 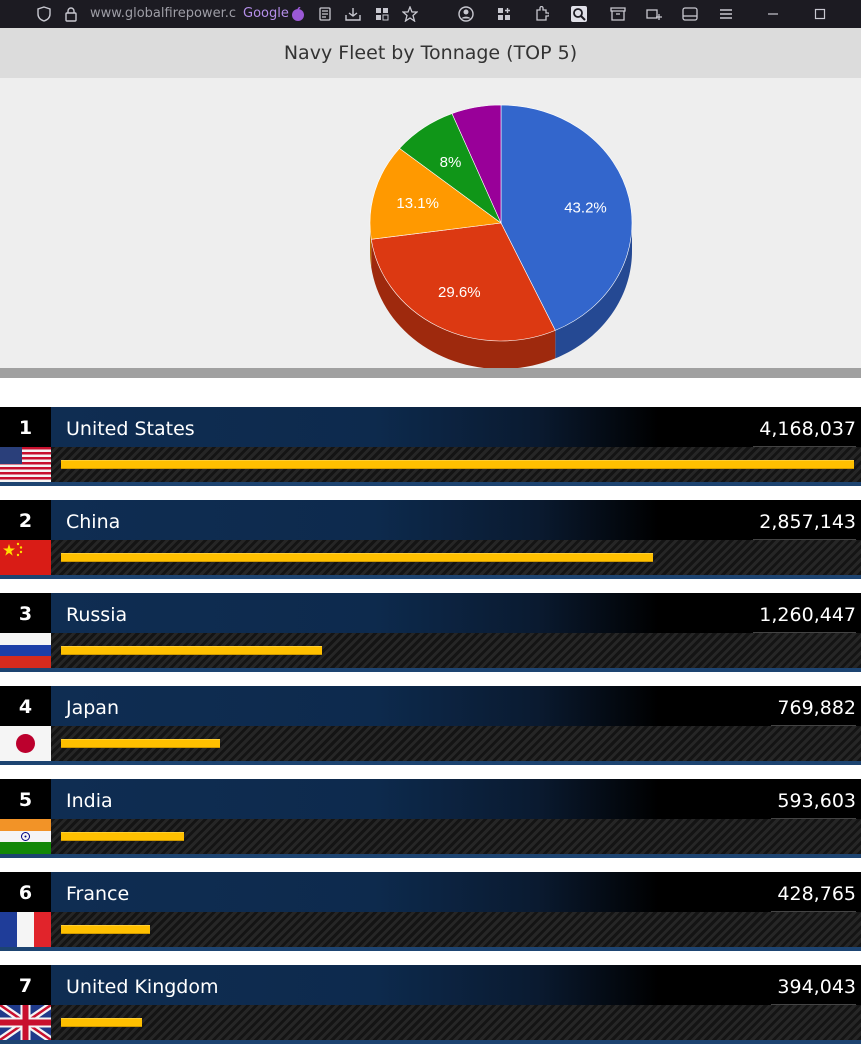 I want to click on container-tab-icon, so click(x=618, y=14).